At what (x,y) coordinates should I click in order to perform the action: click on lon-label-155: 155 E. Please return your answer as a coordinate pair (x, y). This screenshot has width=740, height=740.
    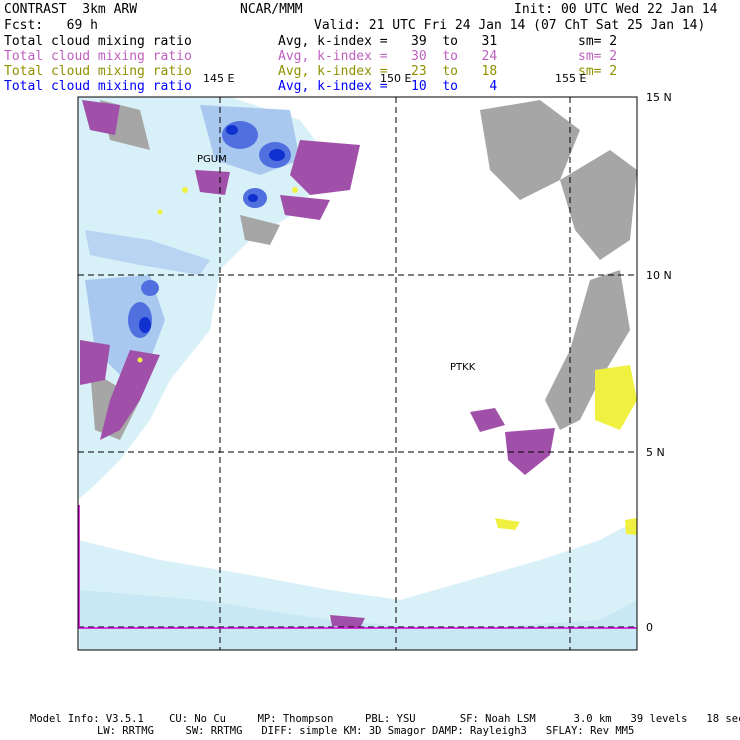
    Looking at the image, I should click on (570, 78).